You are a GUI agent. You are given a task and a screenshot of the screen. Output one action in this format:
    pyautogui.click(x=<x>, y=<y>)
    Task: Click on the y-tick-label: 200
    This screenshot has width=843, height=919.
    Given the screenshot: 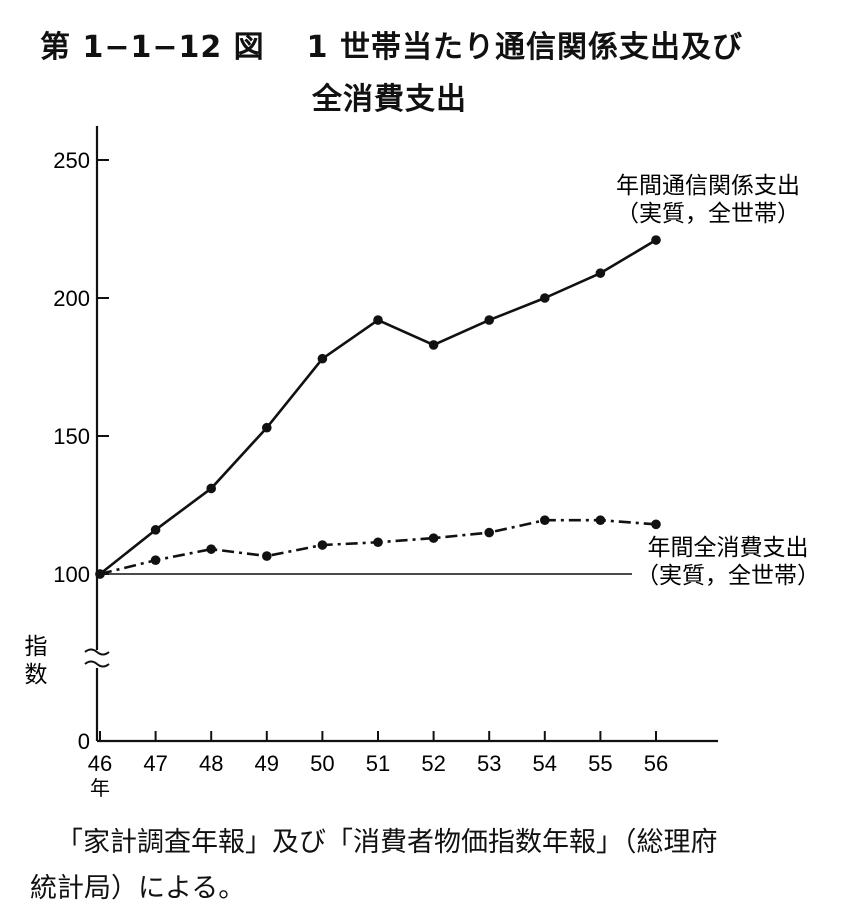 What is the action you would take?
    pyautogui.click(x=71, y=298)
    